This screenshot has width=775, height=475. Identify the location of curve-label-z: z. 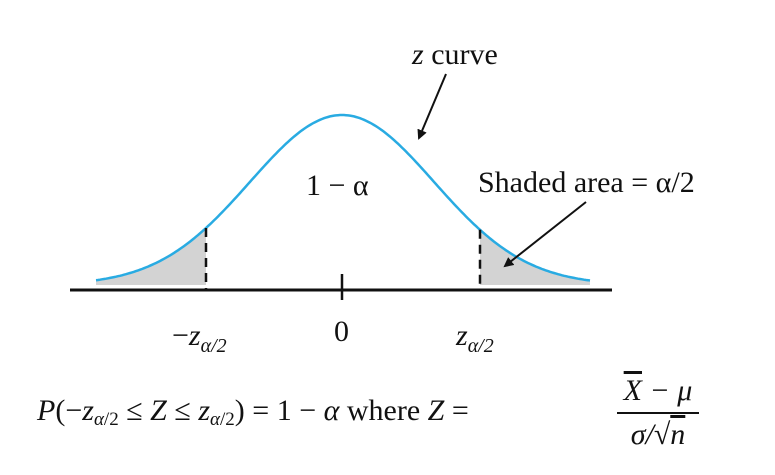
(417, 54).